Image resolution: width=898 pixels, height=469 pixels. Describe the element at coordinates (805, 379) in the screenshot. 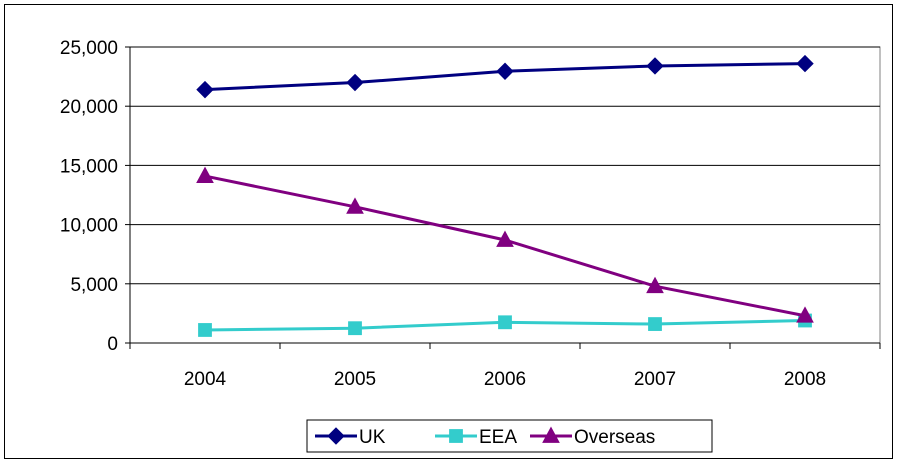

I see `x-tick-label: 2008` at that location.